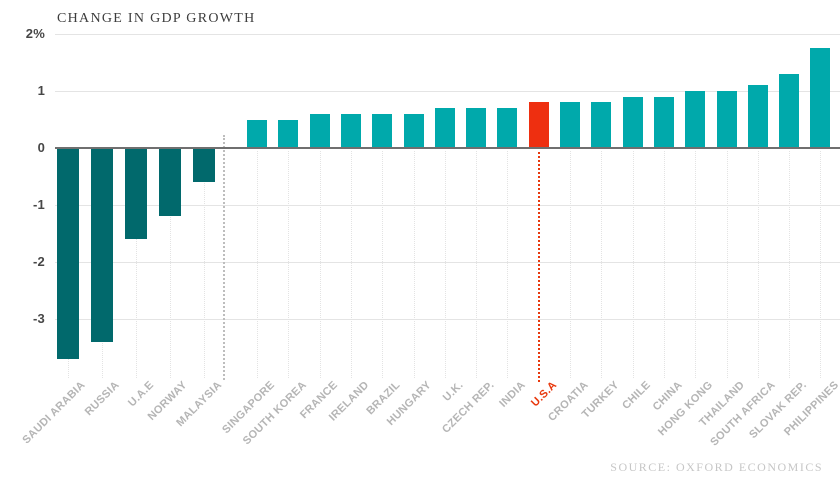 The image size is (840, 485). Describe the element at coordinates (156, 18) in the screenshot. I see `chart-title: CHANGE IN GDP GROWTH` at that location.